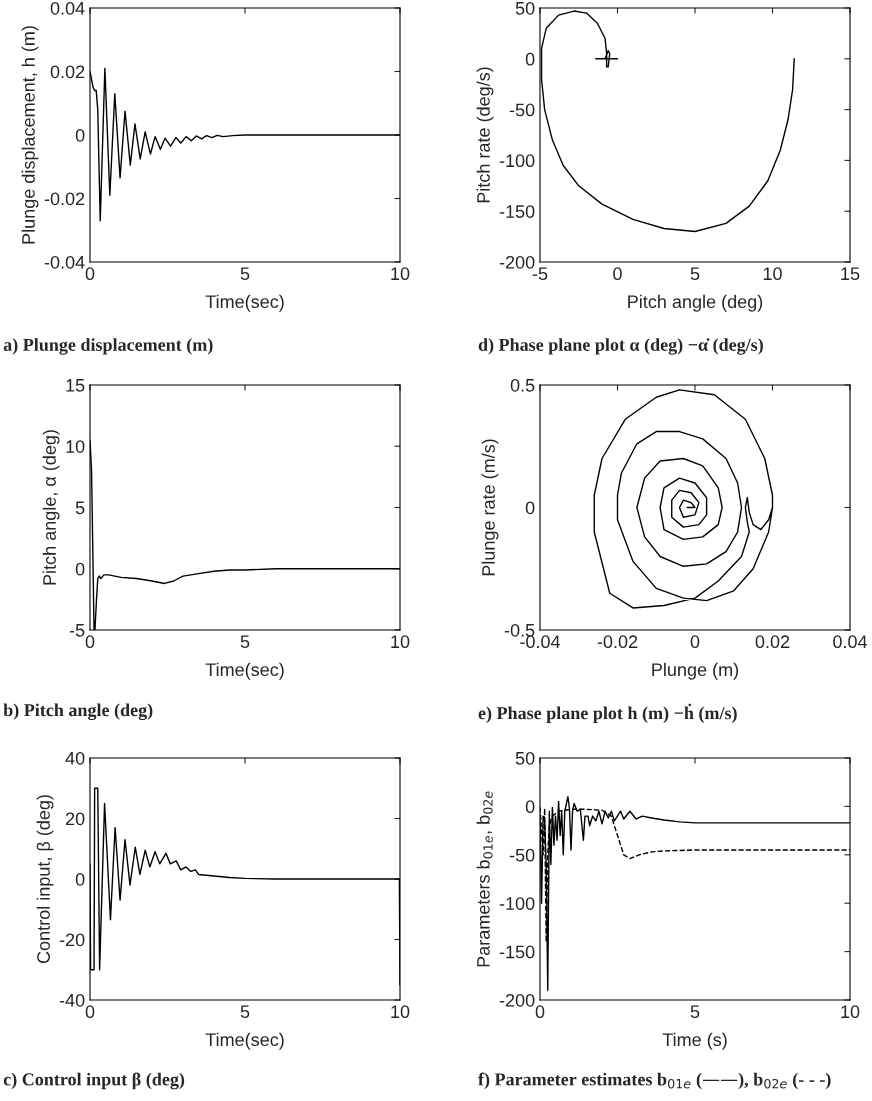 Image resolution: width=872 pixels, height=1101 pixels. What do you see at coordinates (64, 199) in the screenshot?
I see `y-tick-label: -0.02` at bounding box center [64, 199].